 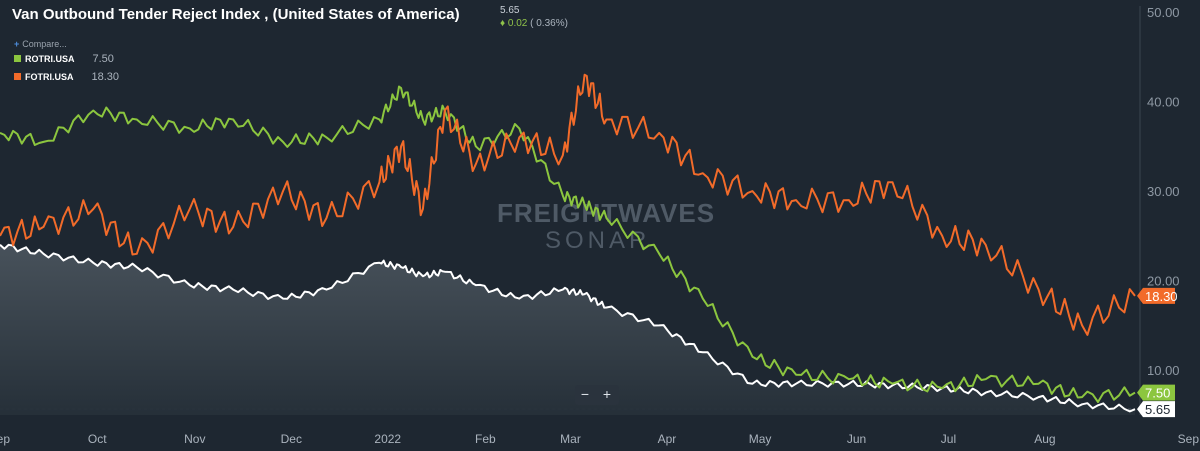 What do you see at coordinates (607, 394) in the screenshot?
I see `zoom-in-button: +` at bounding box center [607, 394].